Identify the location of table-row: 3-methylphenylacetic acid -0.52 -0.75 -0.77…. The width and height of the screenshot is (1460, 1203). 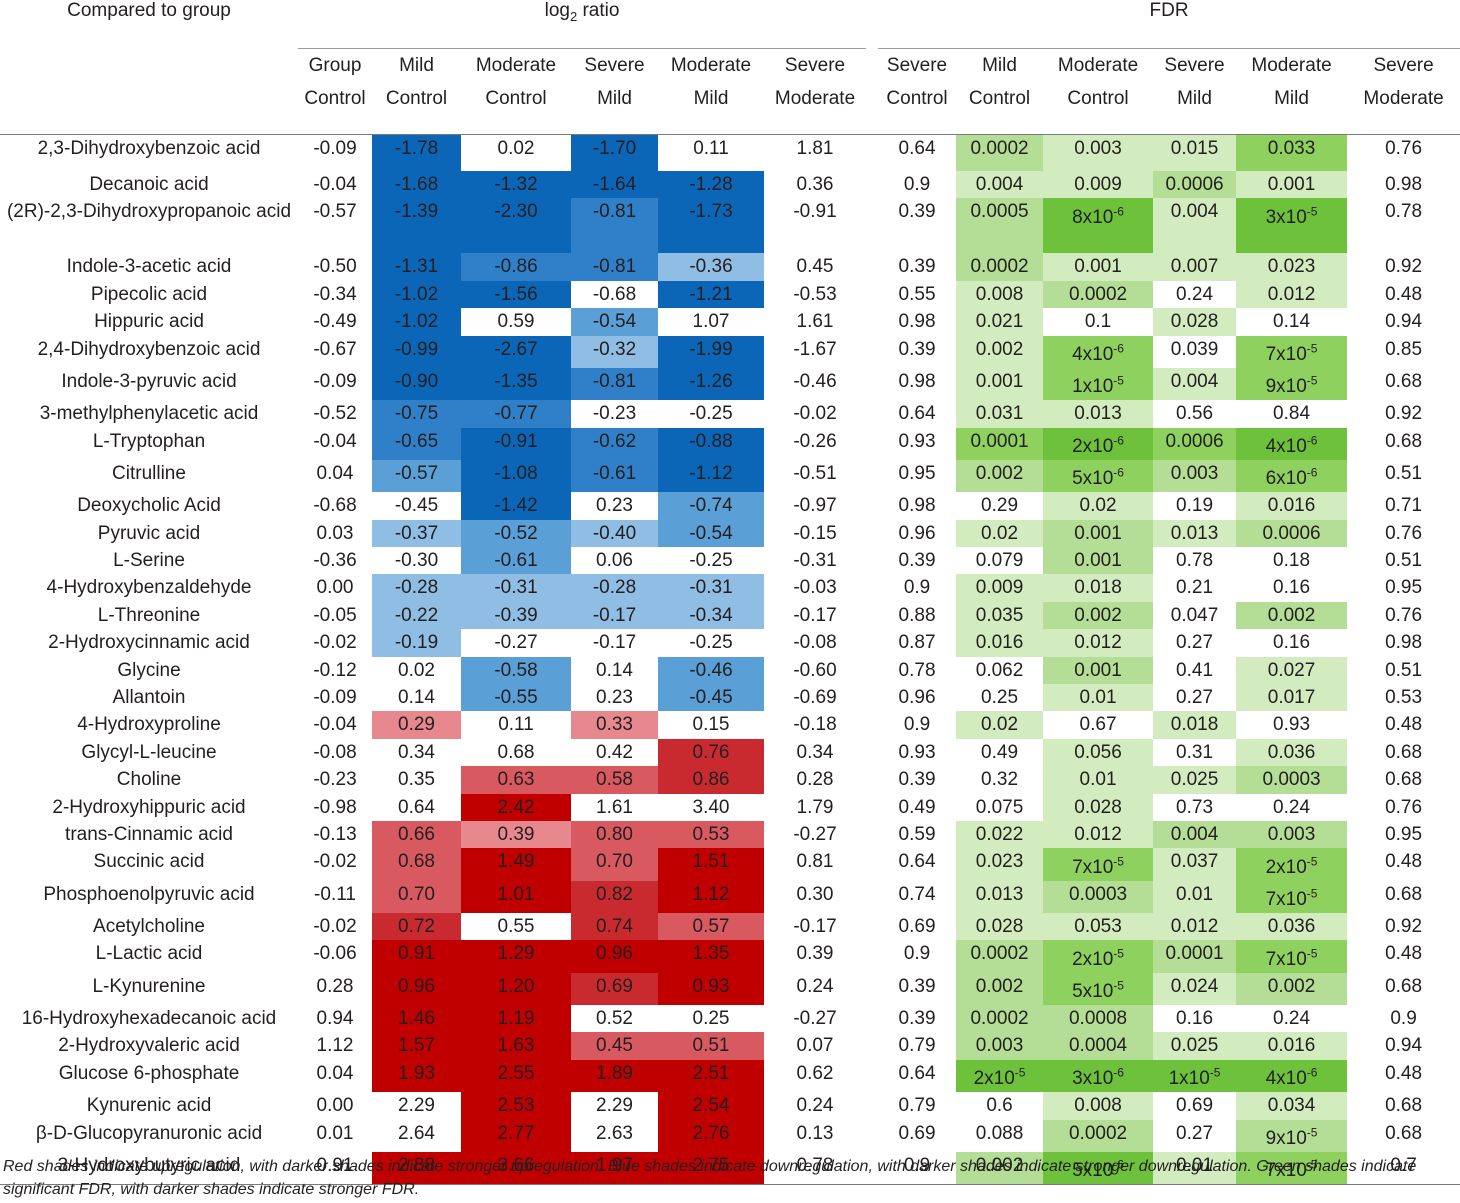
(730, 414).